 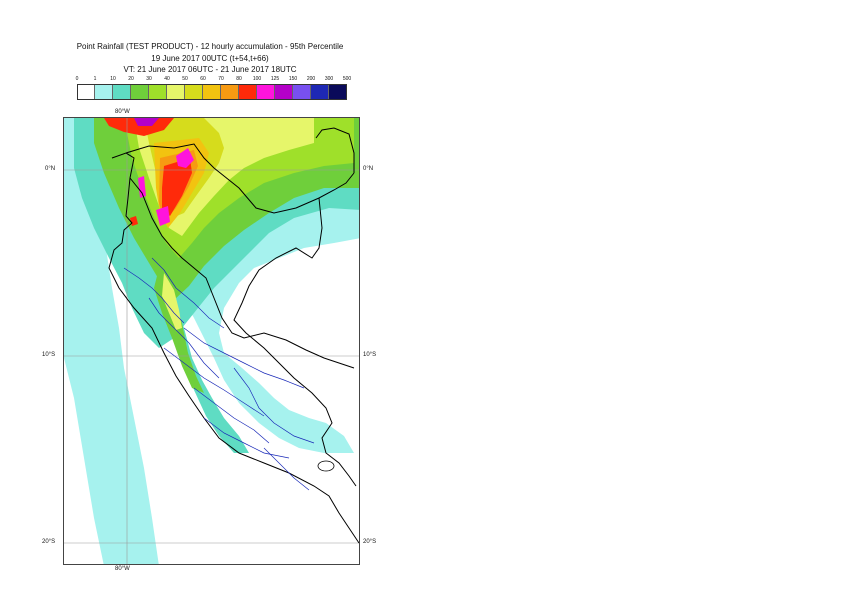 What do you see at coordinates (167, 79) in the screenshot?
I see `legend-tick-label: 40` at bounding box center [167, 79].